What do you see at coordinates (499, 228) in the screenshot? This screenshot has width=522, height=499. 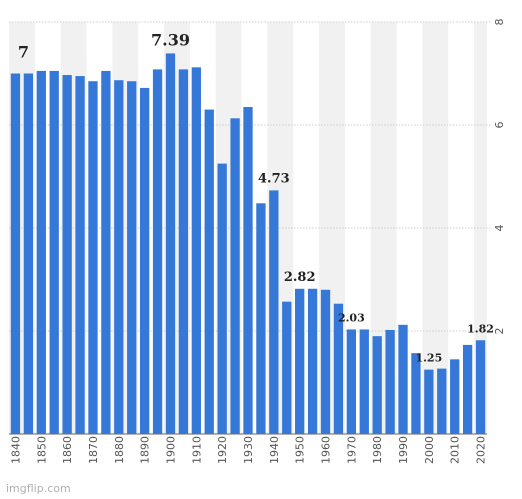 I see `y-tick-label: 4` at bounding box center [499, 228].